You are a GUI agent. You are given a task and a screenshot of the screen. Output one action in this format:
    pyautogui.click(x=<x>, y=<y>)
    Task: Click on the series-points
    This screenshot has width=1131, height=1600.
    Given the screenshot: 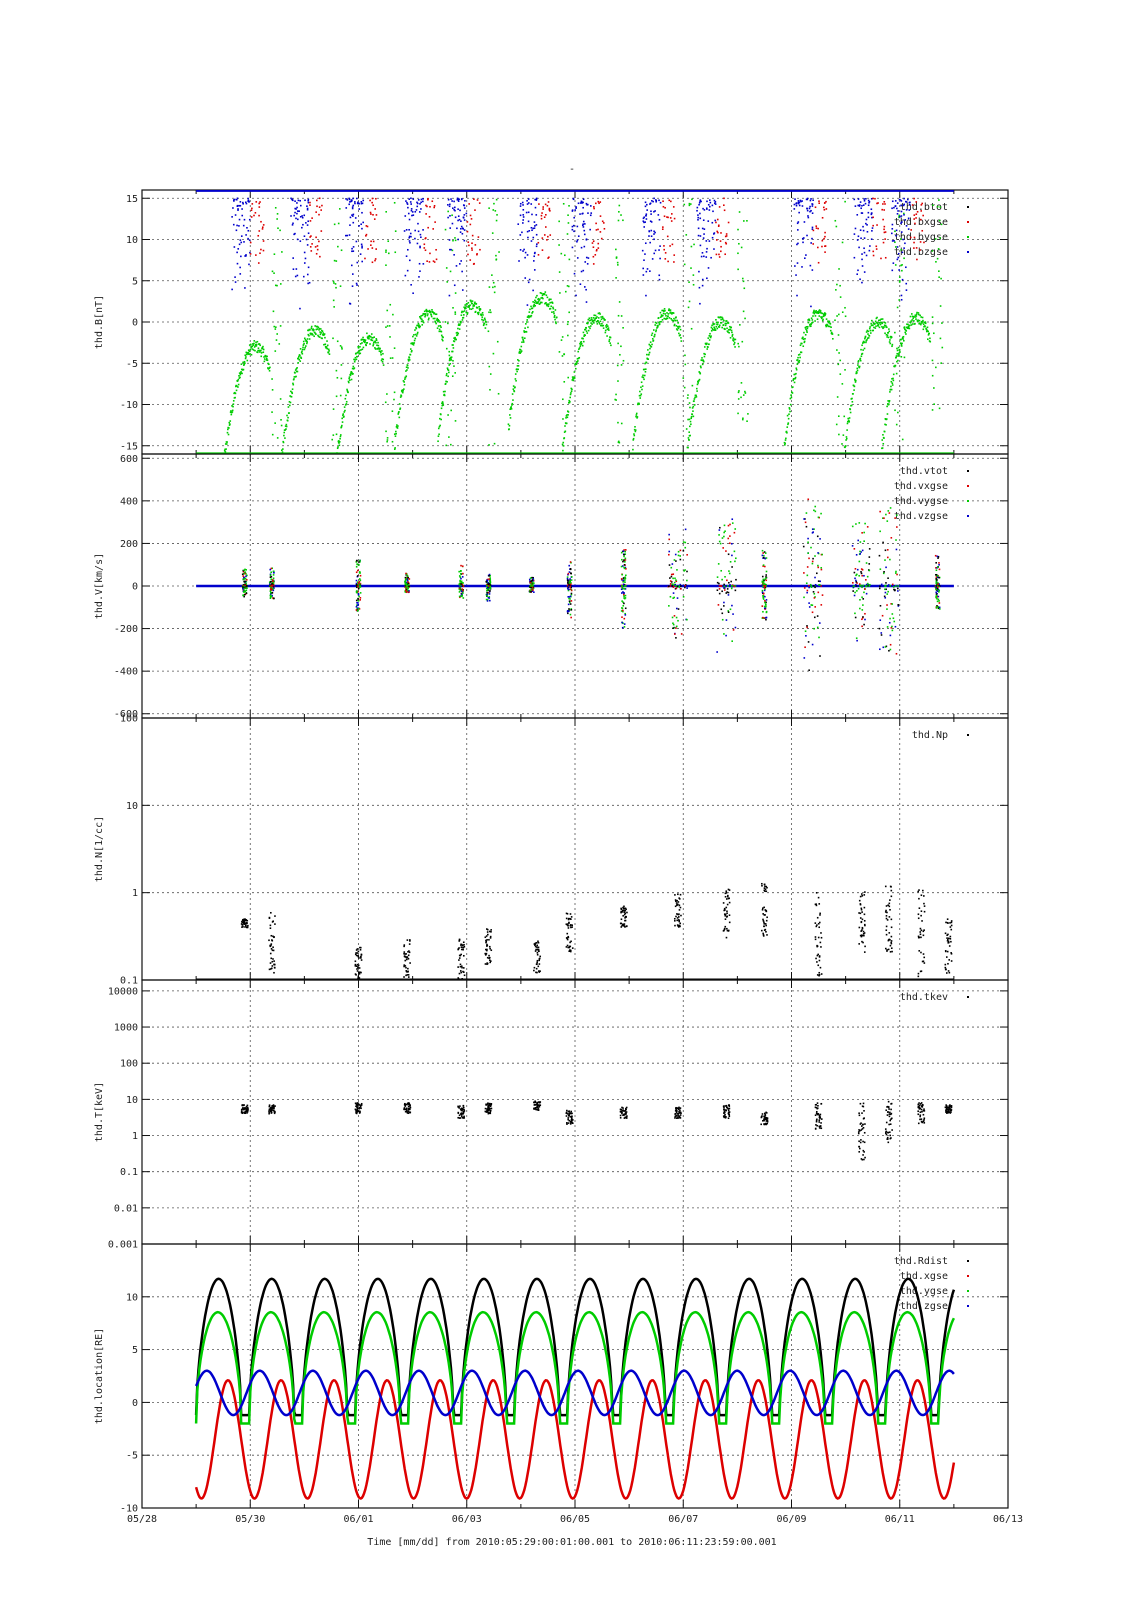 What is the action you would take?
    pyautogui.click(x=575, y=585)
    